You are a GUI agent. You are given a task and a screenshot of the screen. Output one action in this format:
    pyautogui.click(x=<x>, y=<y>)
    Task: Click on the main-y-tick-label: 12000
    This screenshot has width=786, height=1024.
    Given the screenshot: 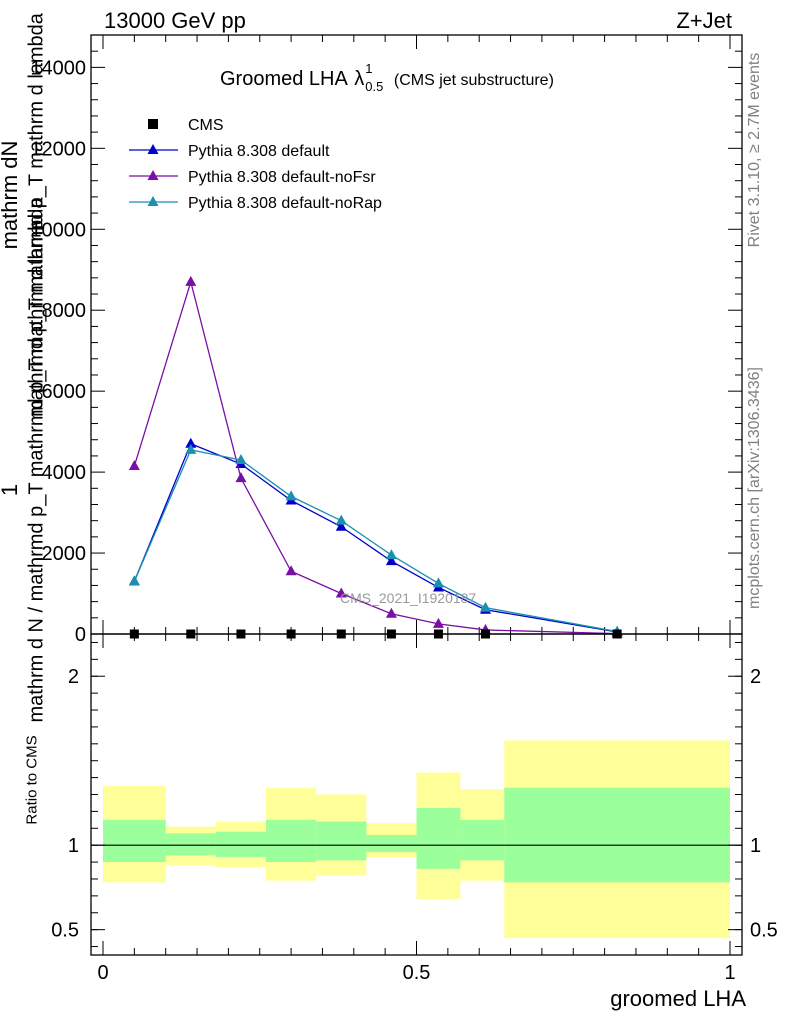 What is the action you would take?
    pyautogui.click(x=58, y=149)
    